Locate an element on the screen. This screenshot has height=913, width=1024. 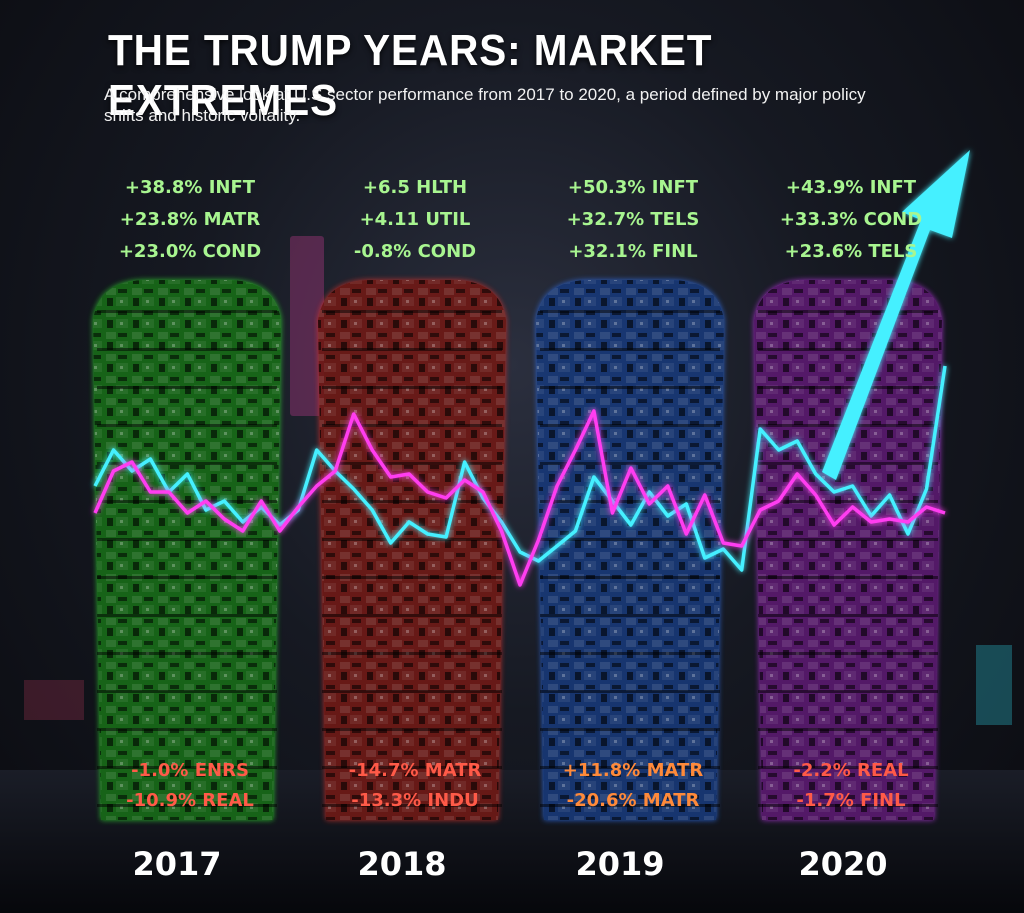
top-performer-label: +43.9% INFT is located at coordinates (851, 187).